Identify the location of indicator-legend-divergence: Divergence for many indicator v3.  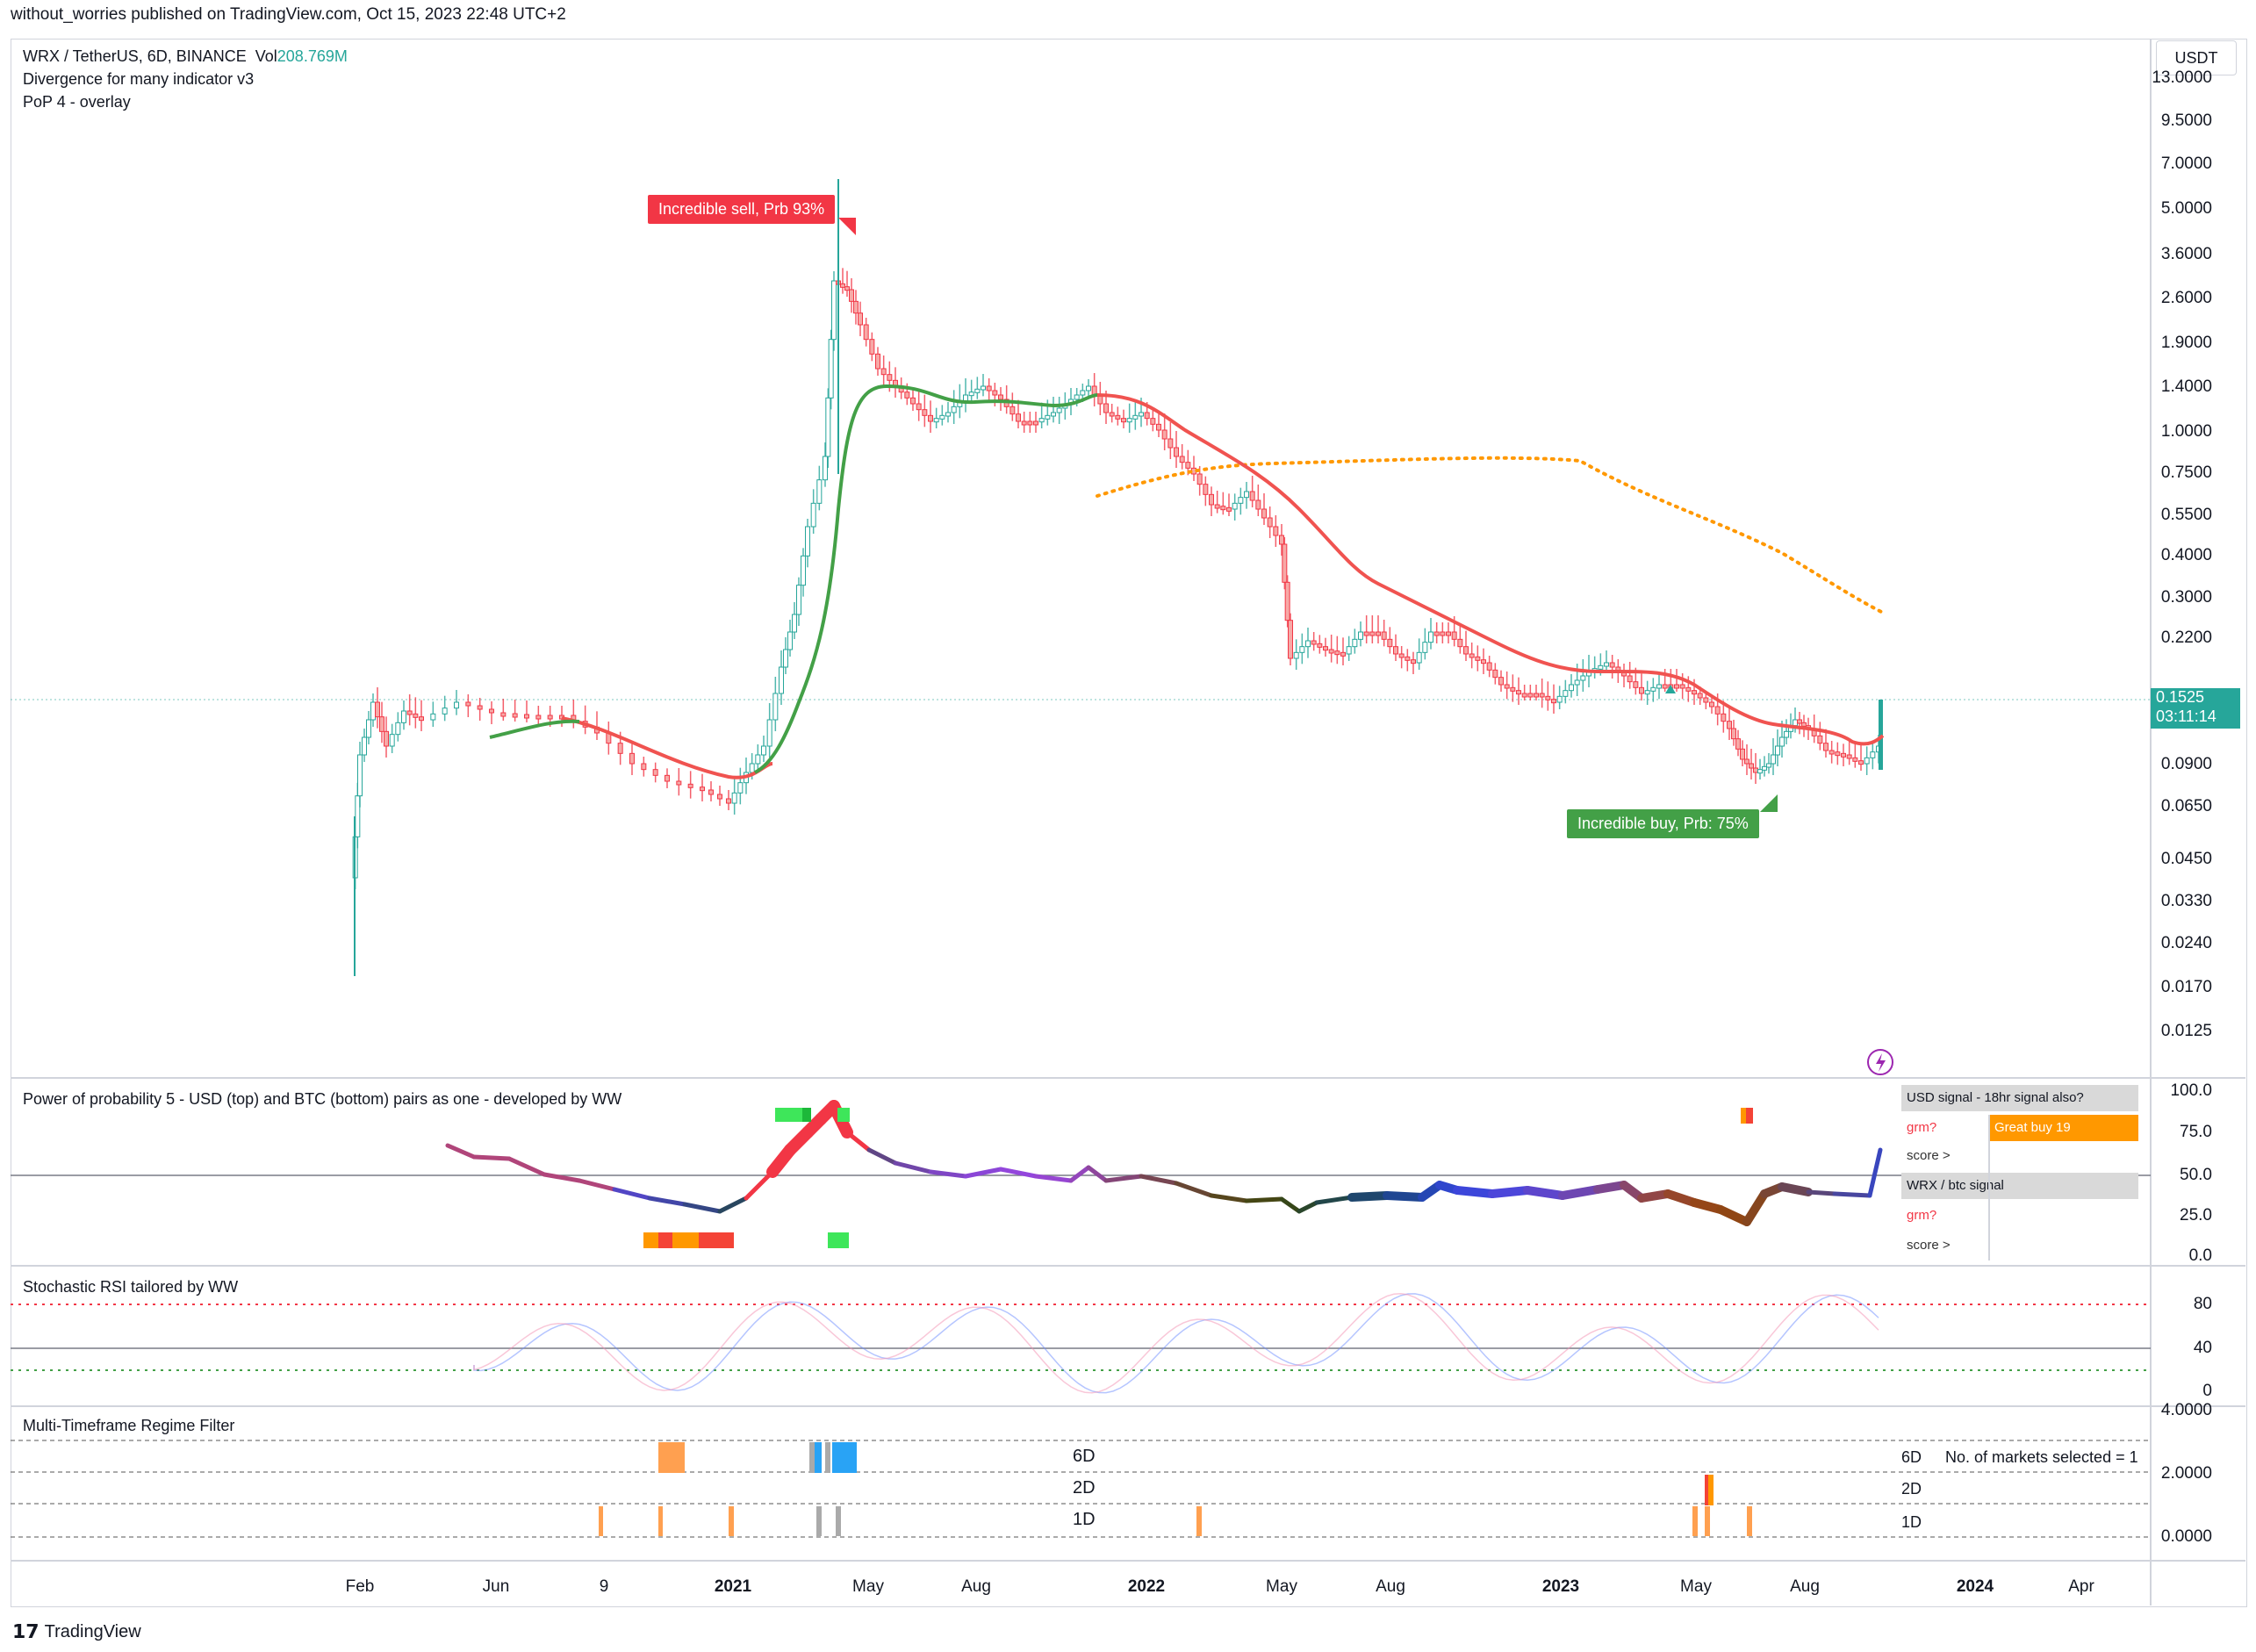
(139, 79).